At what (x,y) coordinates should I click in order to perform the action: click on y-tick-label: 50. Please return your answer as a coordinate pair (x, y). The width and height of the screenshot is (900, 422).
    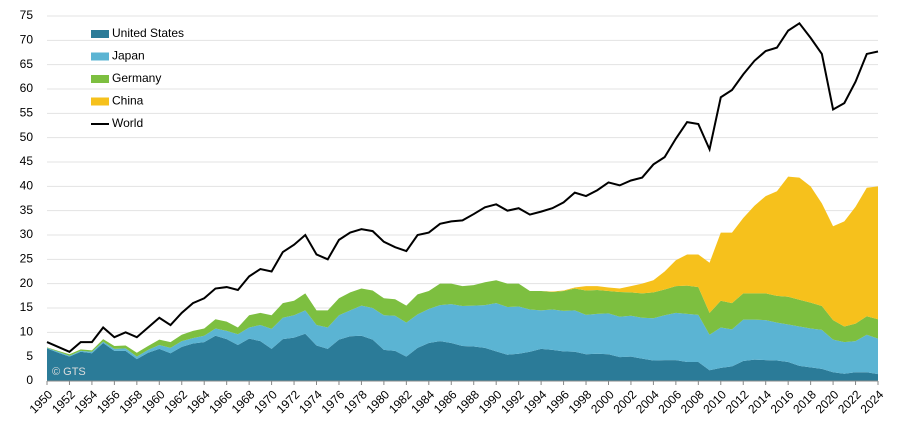
    Looking at the image, I should click on (27, 137).